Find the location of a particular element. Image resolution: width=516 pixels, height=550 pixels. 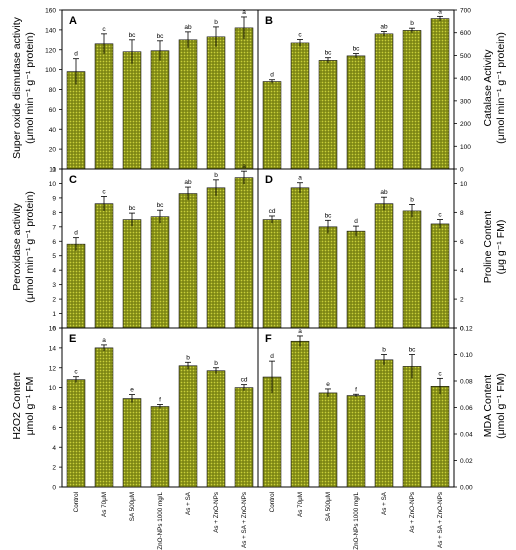

y-tick-label: 40 is located at coordinates (53, 130).